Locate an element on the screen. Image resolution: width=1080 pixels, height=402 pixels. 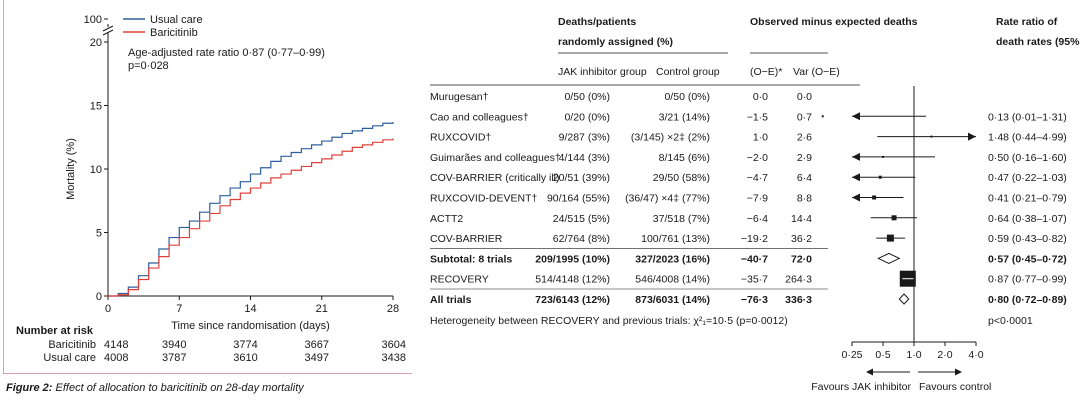
row-rate-ratio: 0·59 (0·43–0·82) is located at coordinates (1027, 239).